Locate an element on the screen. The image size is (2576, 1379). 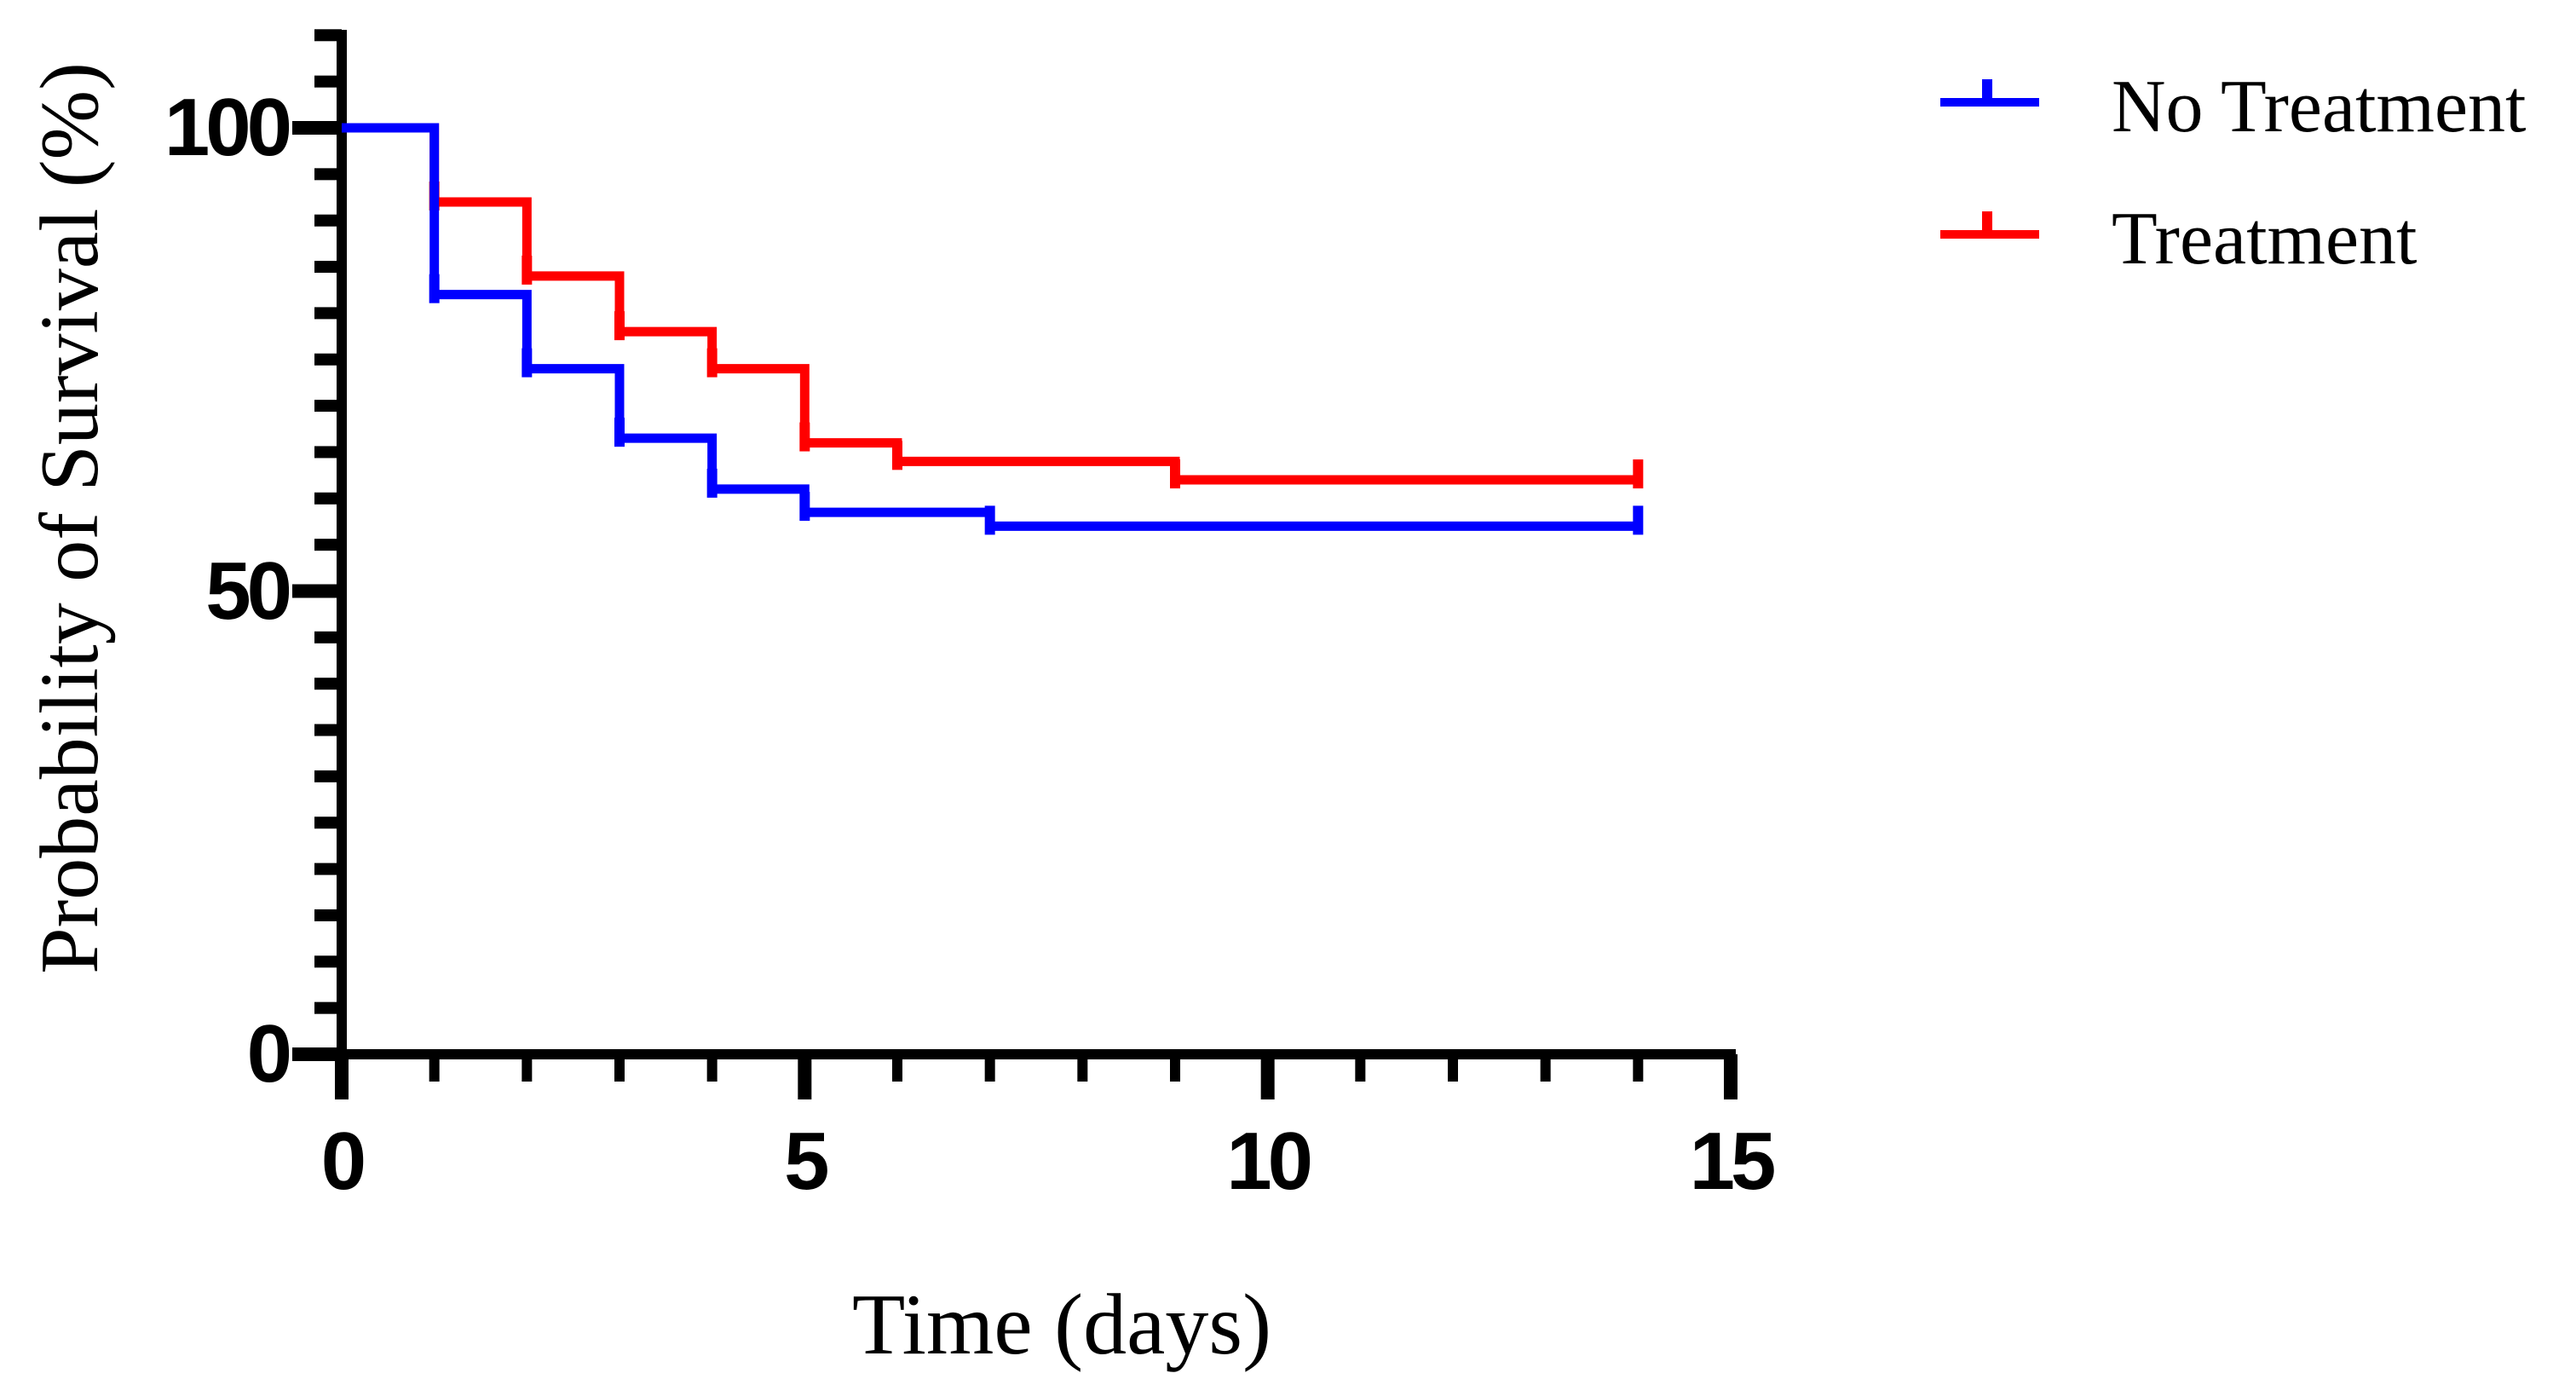
x-tick-label-5: 5 is located at coordinates (806, 1162).